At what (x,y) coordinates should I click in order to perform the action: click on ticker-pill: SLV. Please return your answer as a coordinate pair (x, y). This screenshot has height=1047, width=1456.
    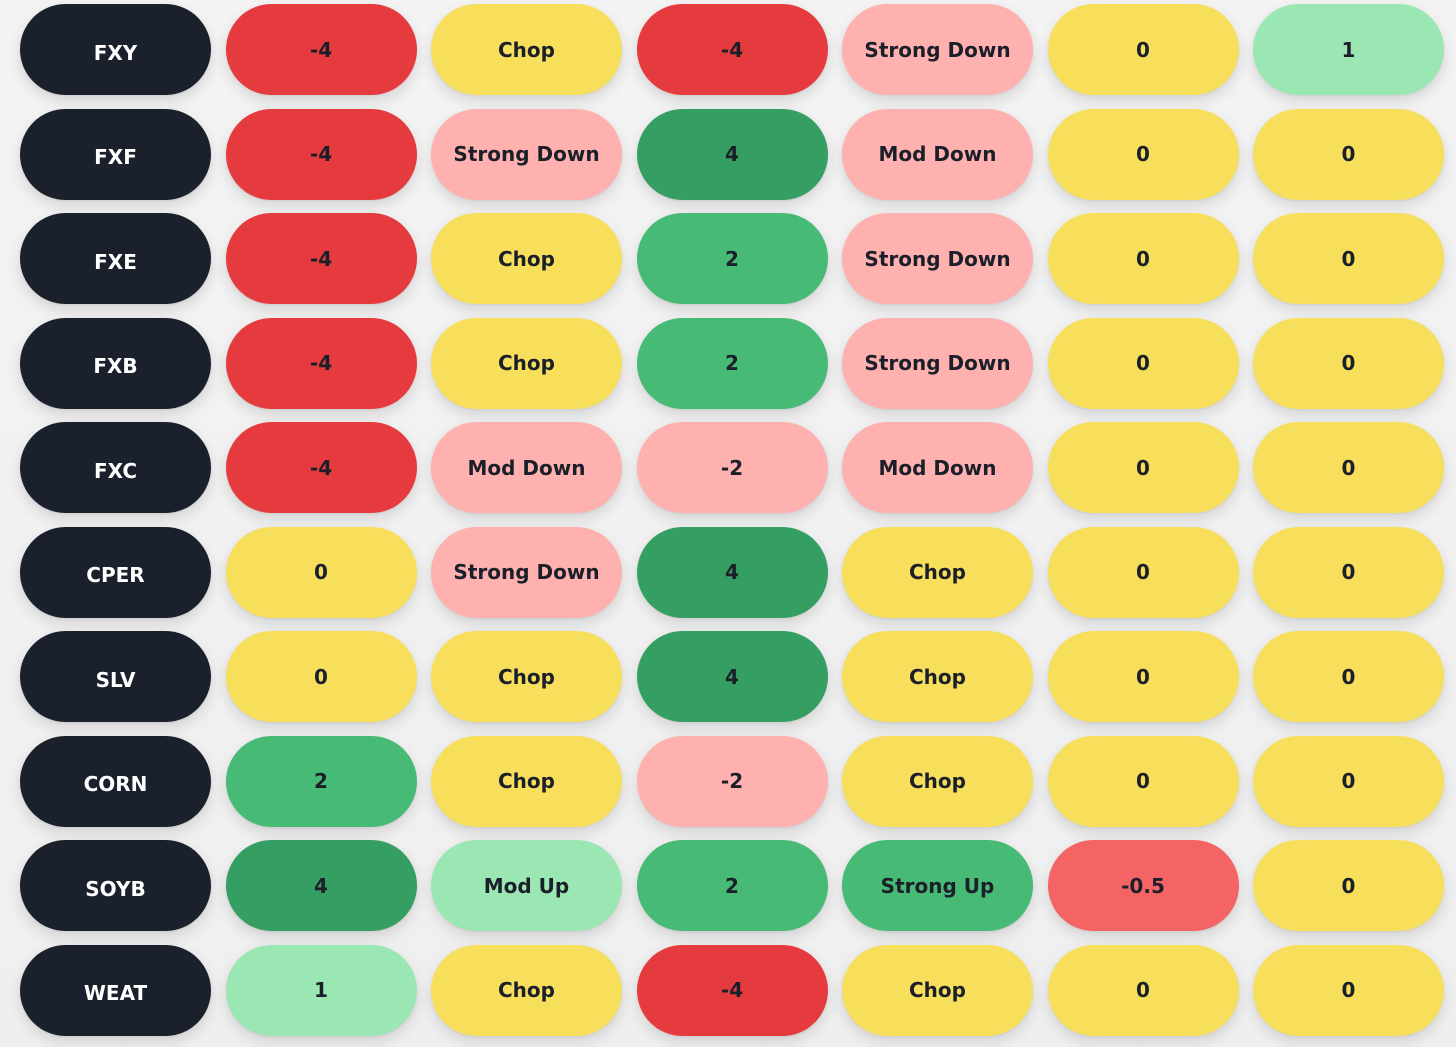
    Looking at the image, I should click on (115, 676).